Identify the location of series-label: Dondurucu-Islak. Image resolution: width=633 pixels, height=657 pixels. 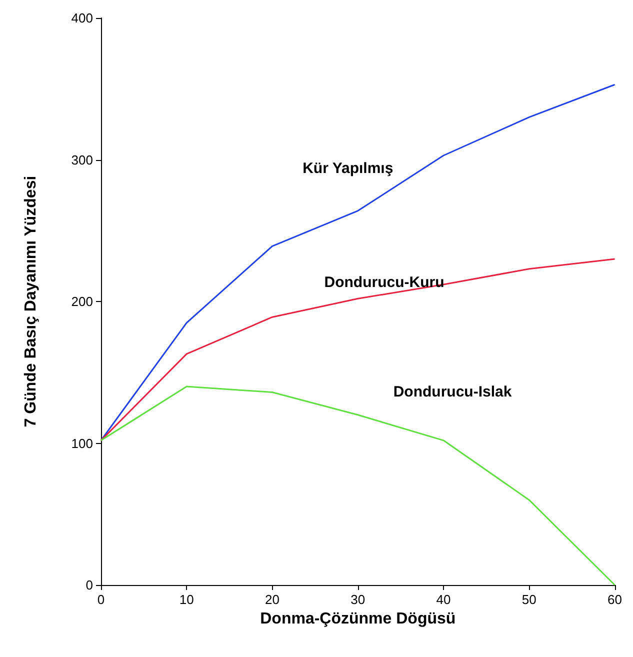
(452, 391).